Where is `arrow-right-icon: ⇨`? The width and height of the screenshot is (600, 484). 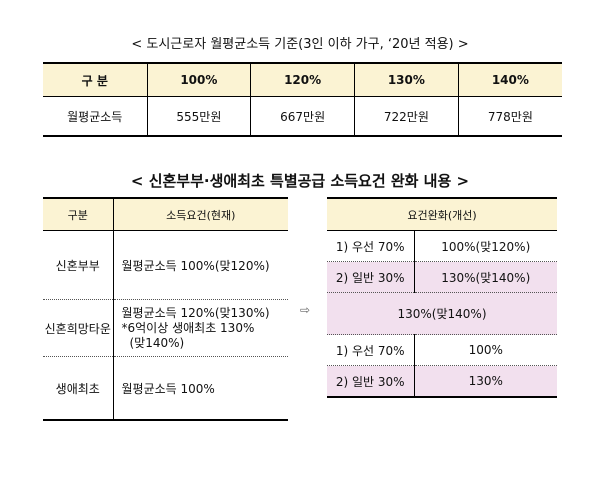 arrow-right-icon: ⇨ is located at coordinates (305, 310).